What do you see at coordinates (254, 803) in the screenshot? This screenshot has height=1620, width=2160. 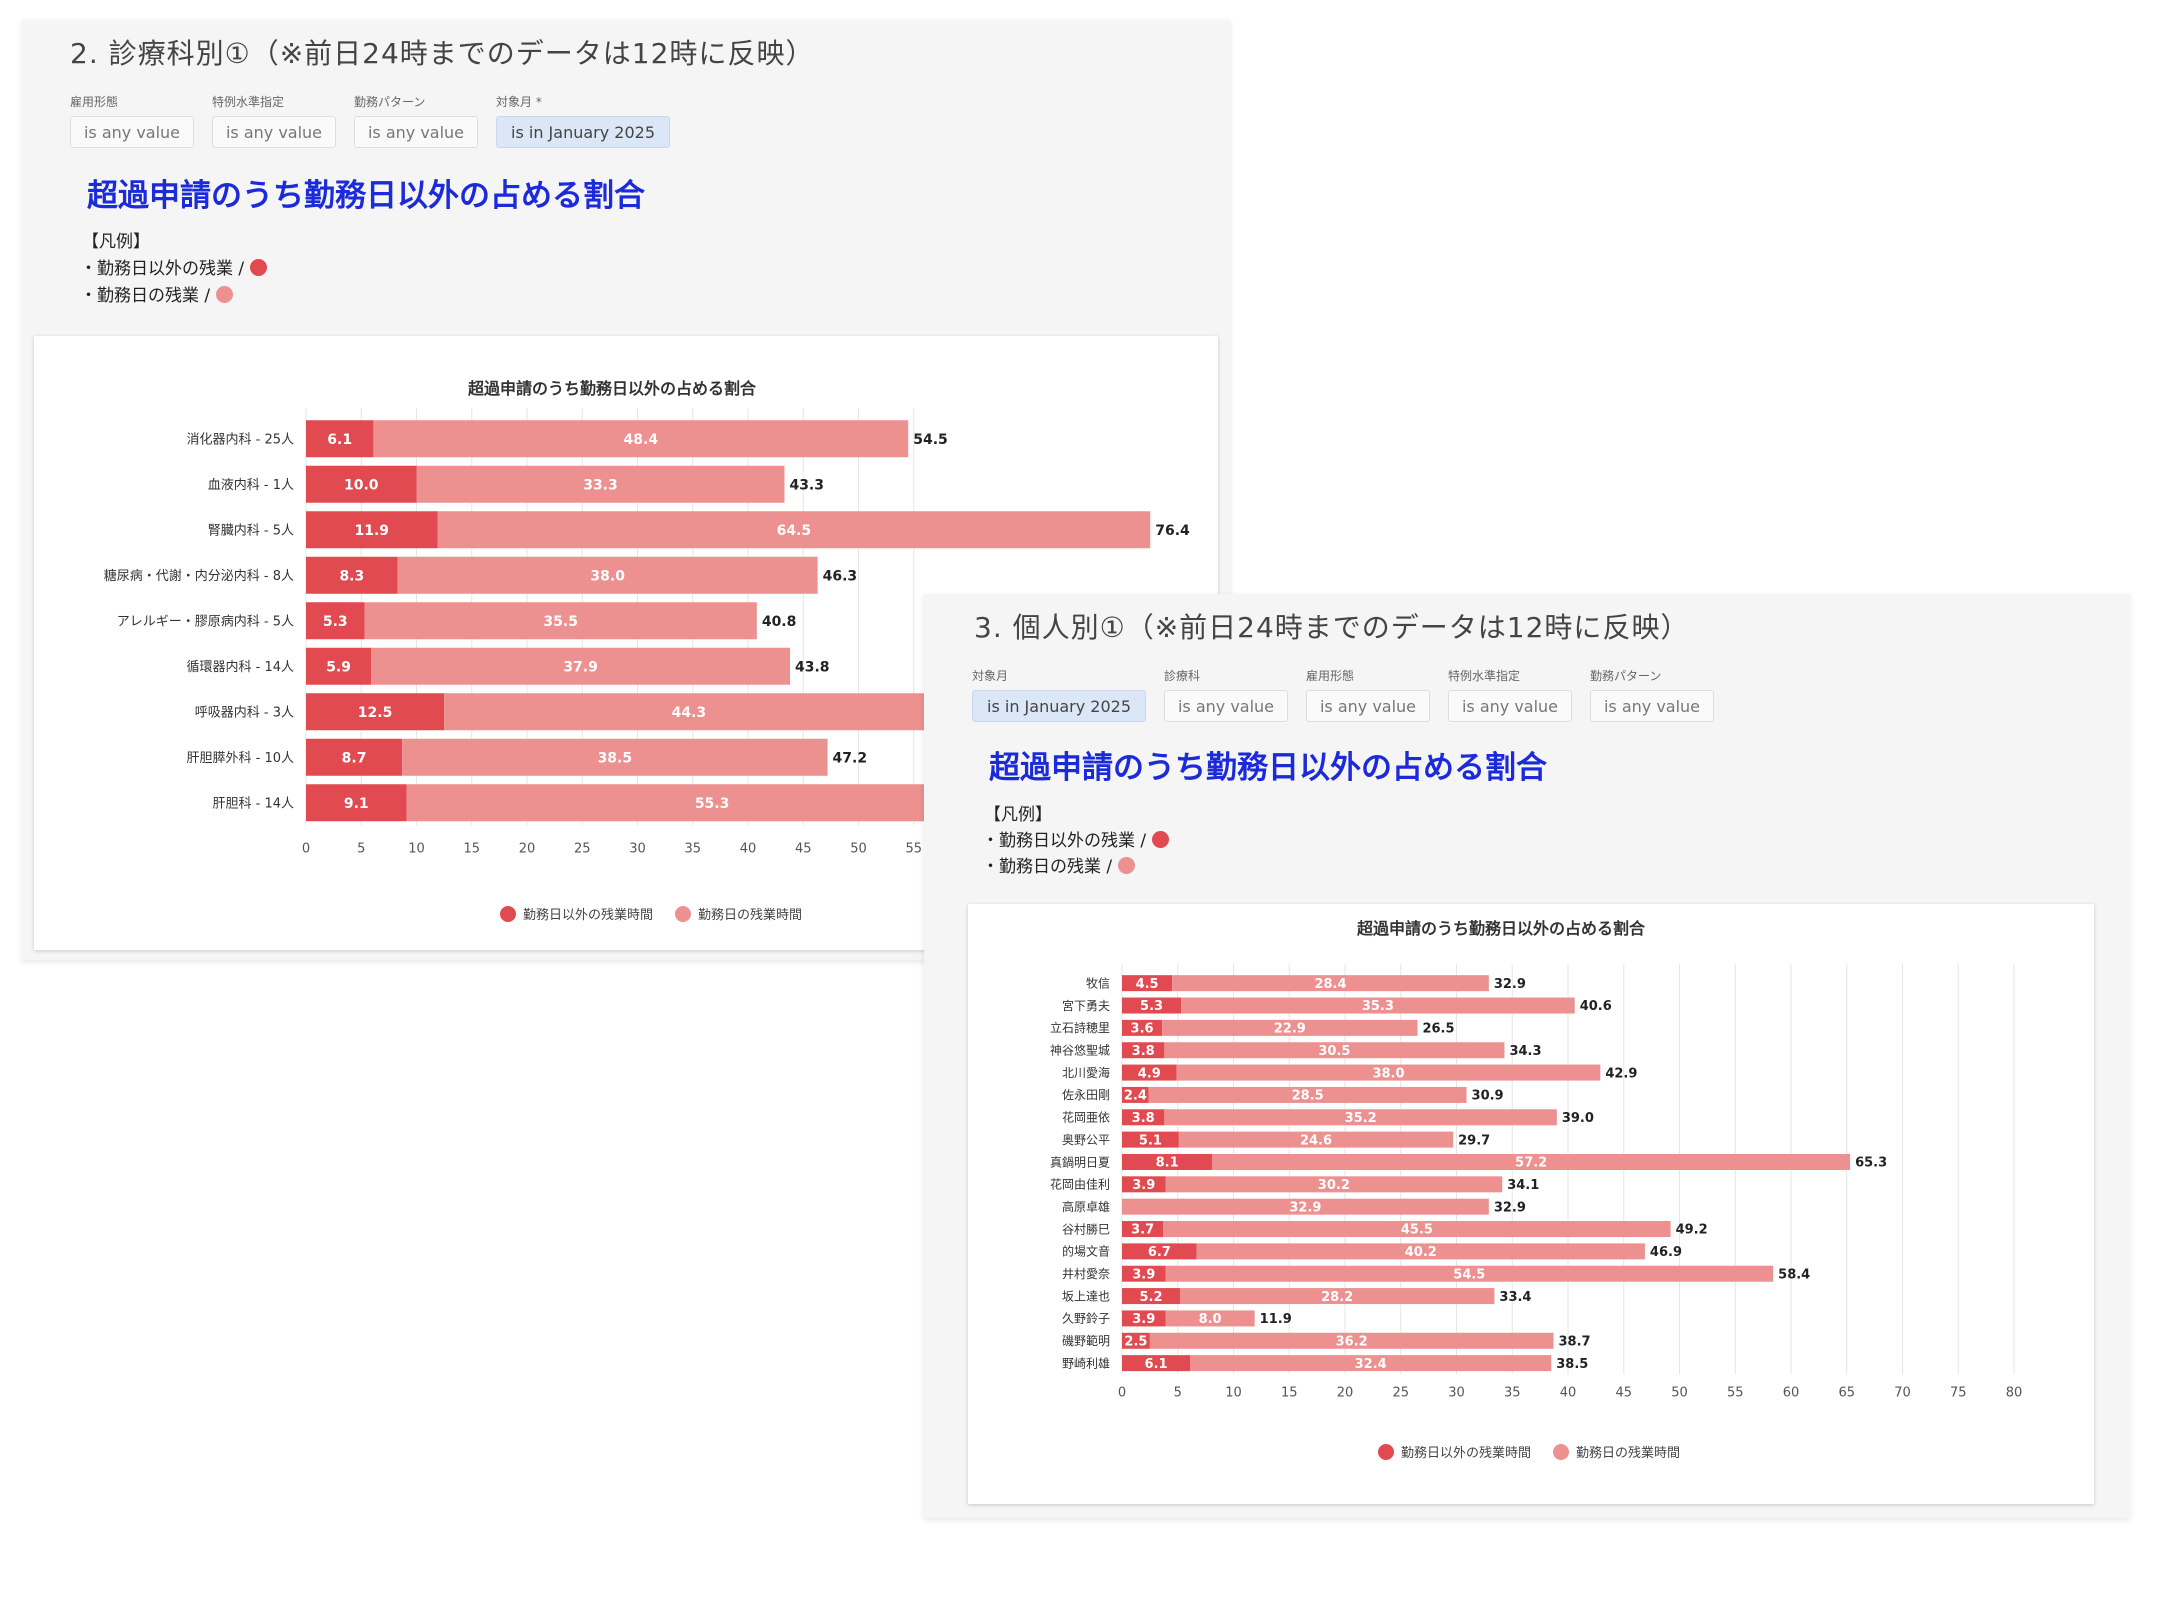 I see `category-label: 肝胆科 - 14人` at bounding box center [254, 803].